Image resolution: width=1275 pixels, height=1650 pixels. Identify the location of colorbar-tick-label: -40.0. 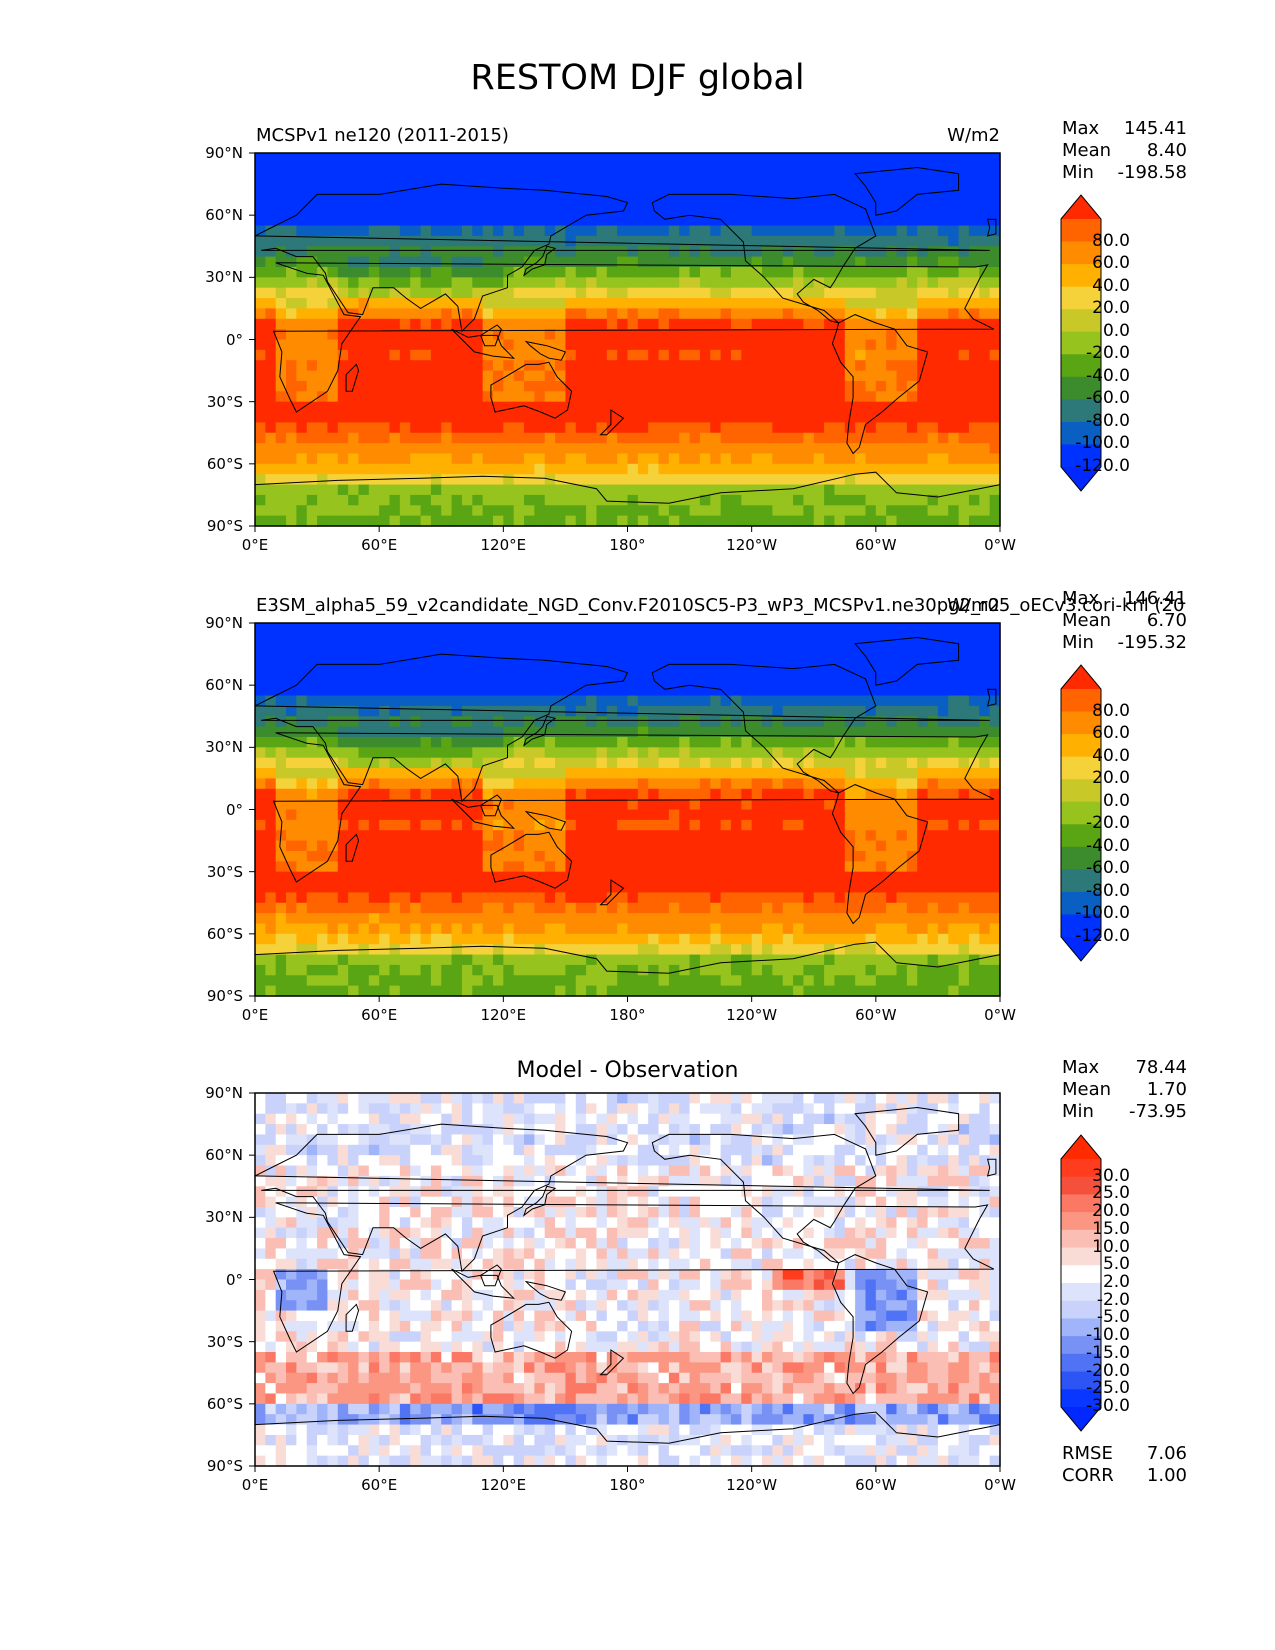
(1108, 375).